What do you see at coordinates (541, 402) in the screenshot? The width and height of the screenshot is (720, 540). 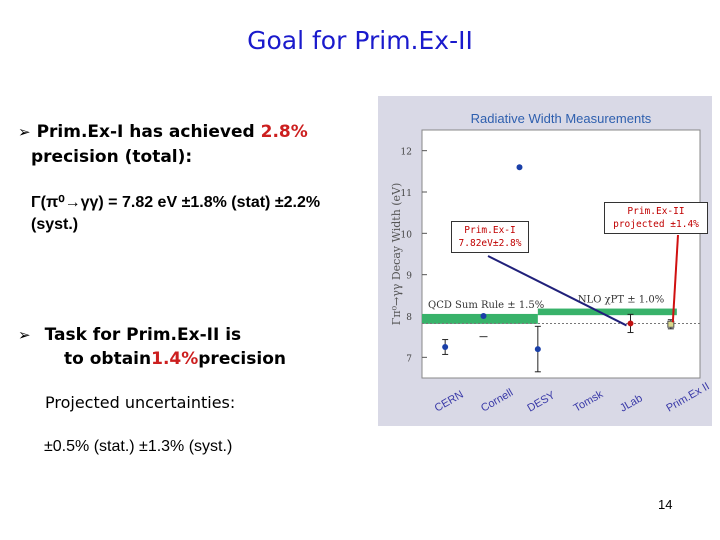 I see `category-label-desy: DESY` at bounding box center [541, 402].